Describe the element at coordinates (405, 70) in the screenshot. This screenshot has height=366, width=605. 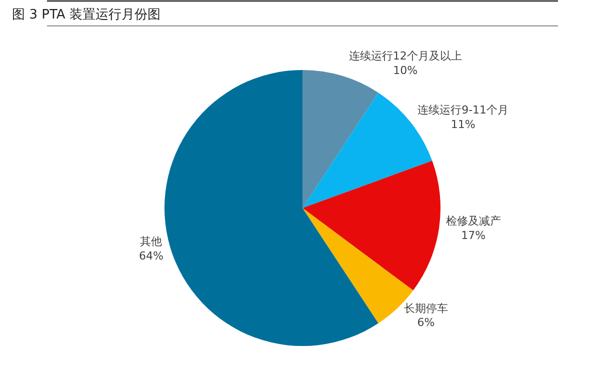
I see `data-label: 10%` at that location.